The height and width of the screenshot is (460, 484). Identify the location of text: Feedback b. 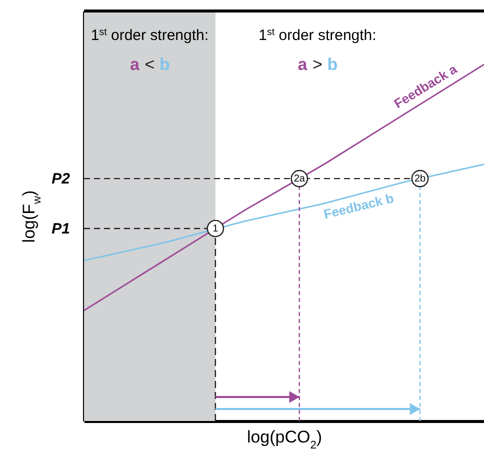
(359, 206).